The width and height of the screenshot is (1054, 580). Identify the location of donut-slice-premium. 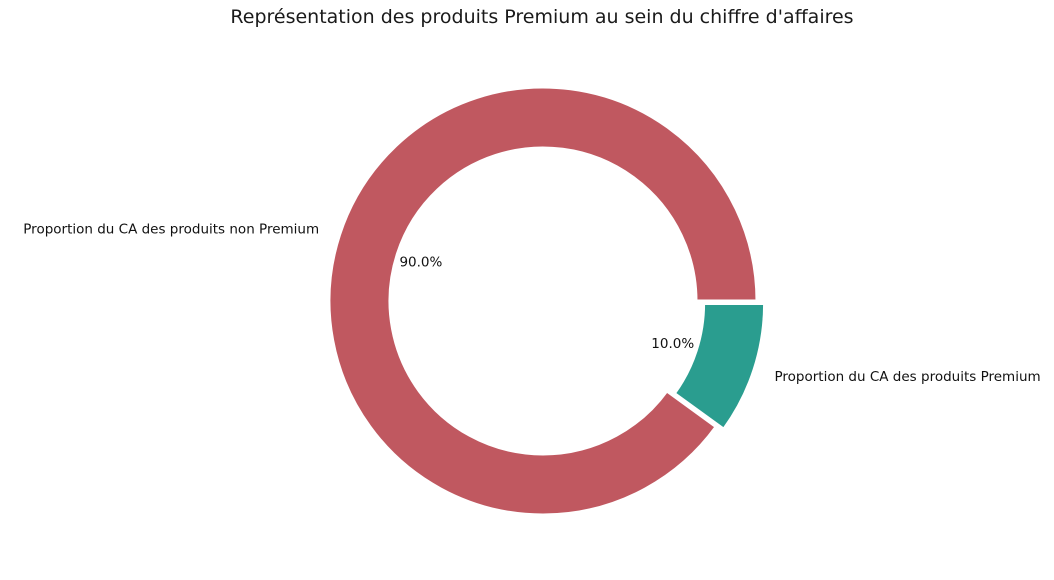
(719, 366).